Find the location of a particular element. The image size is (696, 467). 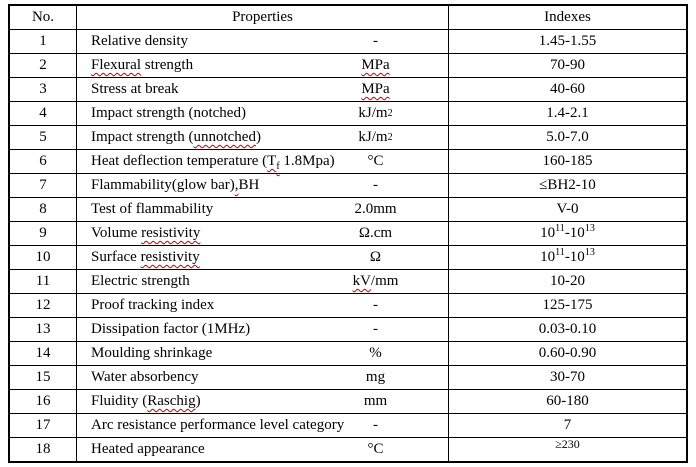

index-text: 40-60 is located at coordinates (567, 89).